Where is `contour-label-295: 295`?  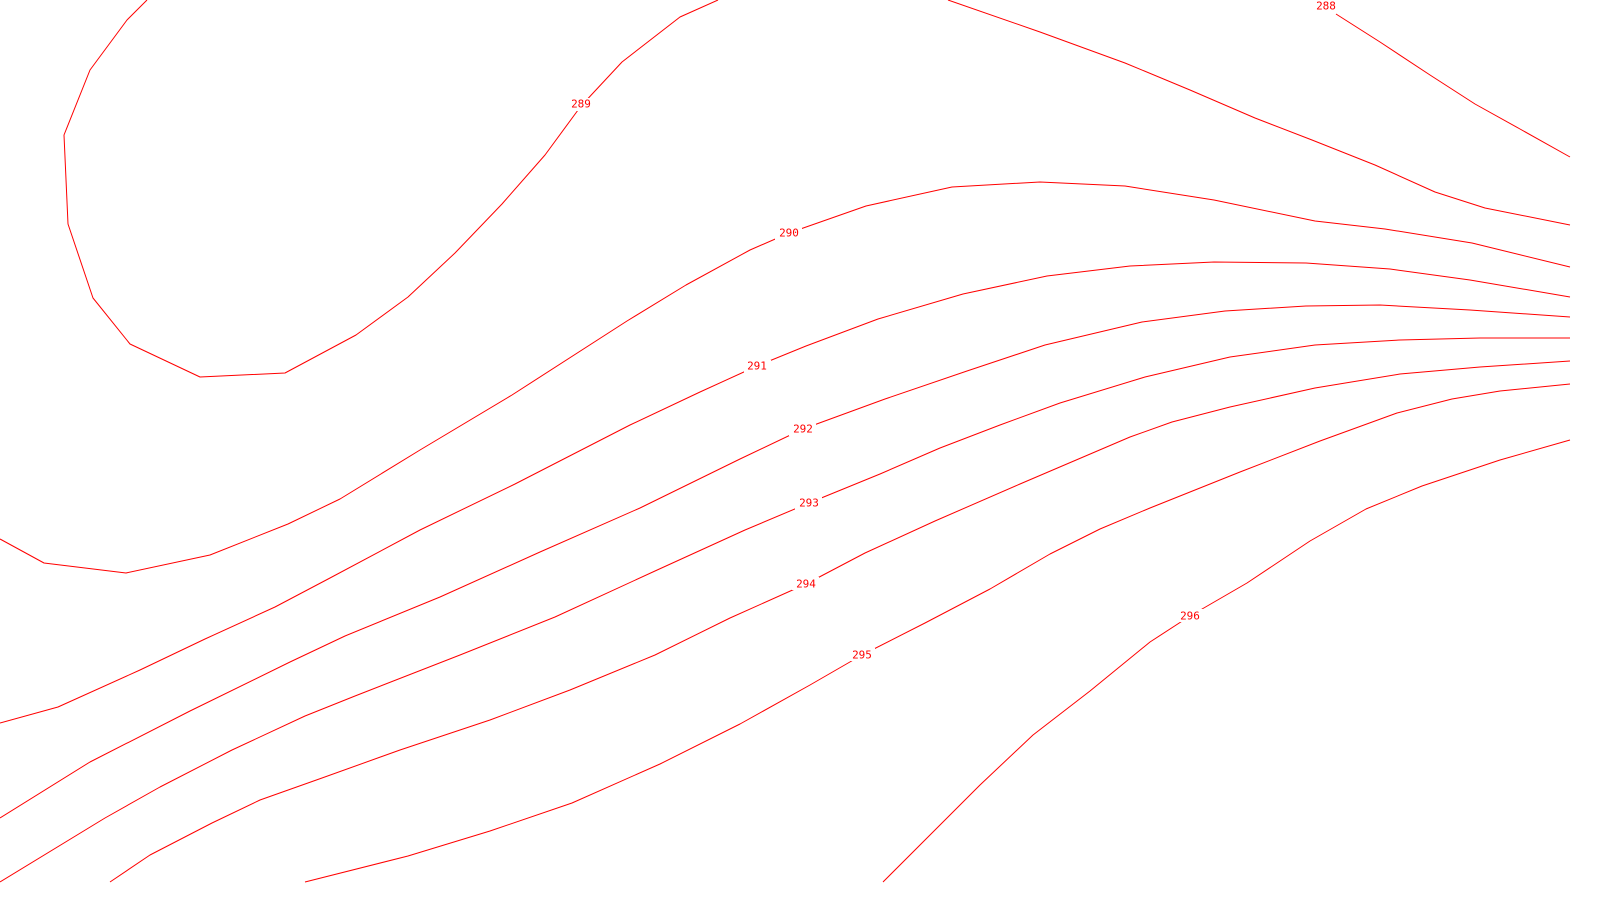
contour-label-295: 295 is located at coordinates (862, 655).